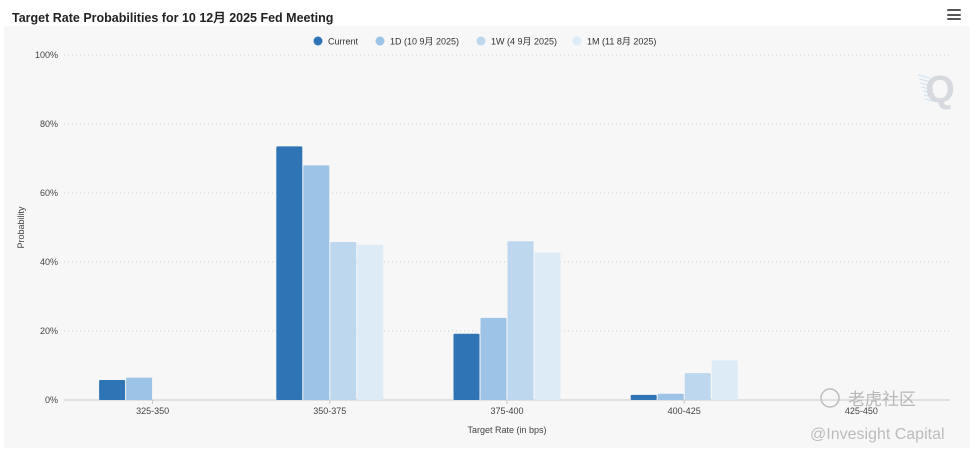 The image size is (975, 453). I want to click on x-tick-label: 400-425, so click(684, 411).